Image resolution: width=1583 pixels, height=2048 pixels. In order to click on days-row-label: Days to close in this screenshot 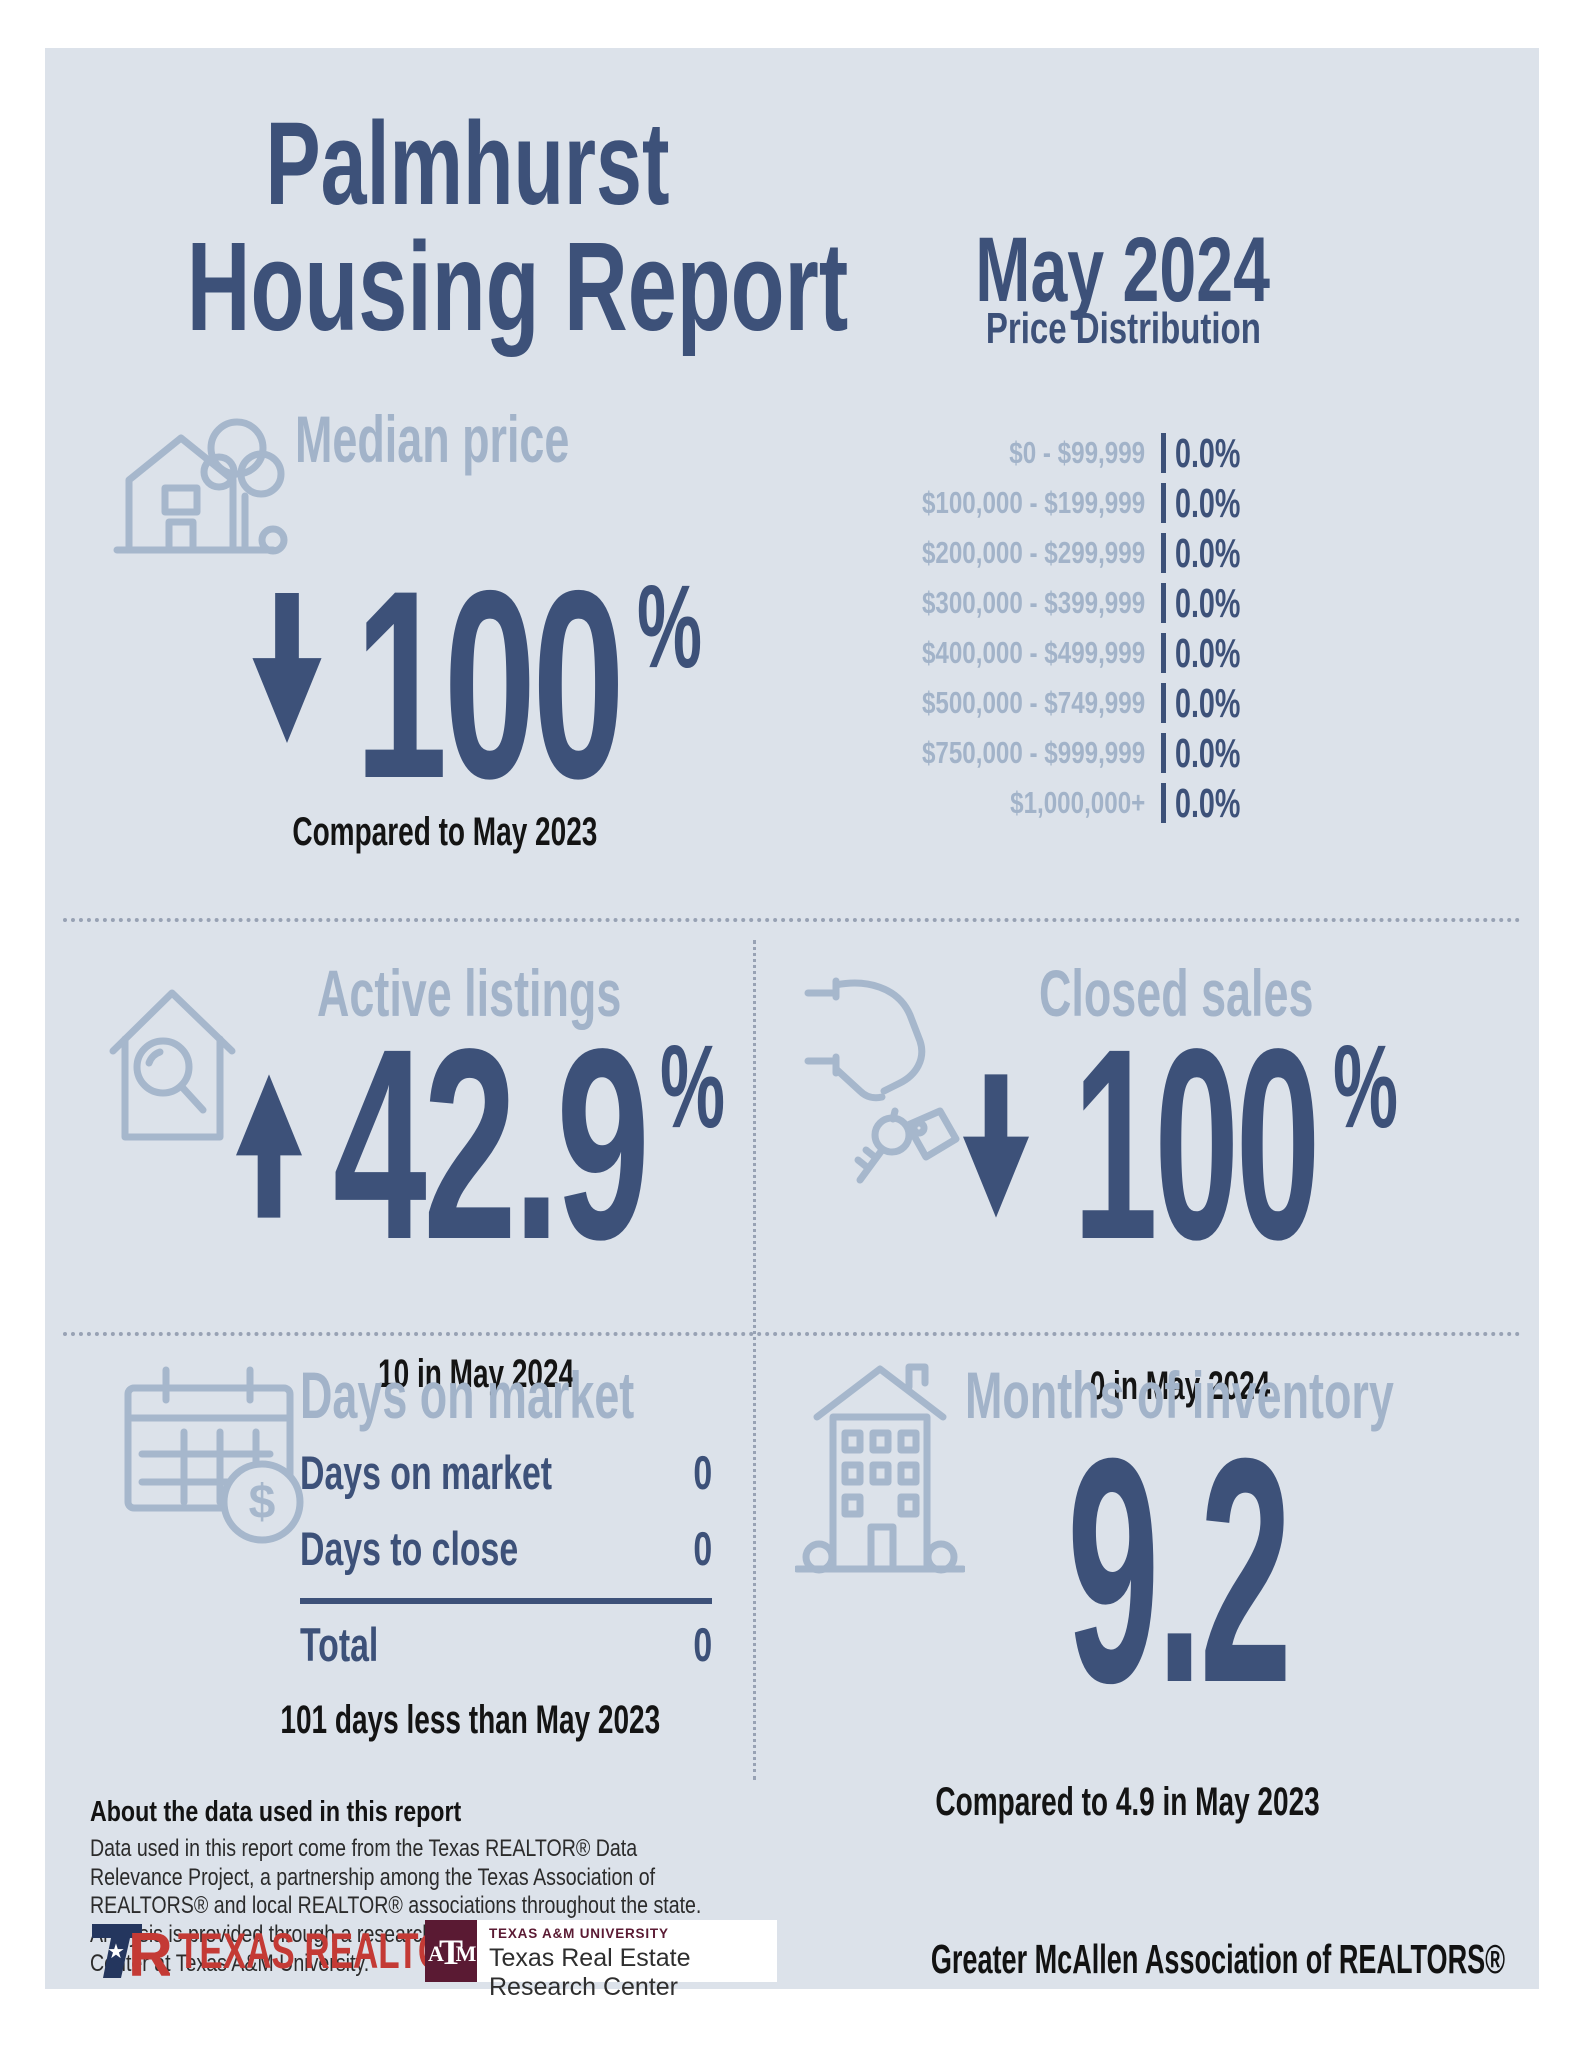, I will do `click(409, 1548)`.